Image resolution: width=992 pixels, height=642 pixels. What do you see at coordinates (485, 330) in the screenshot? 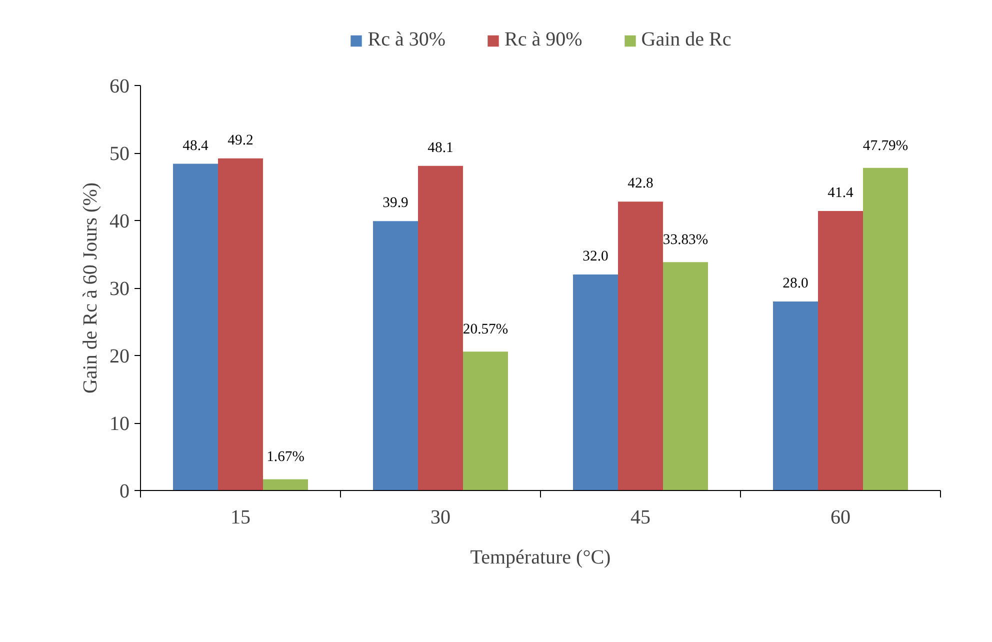
I see `data-label: 20.57%` at bounding box center [485, 330].